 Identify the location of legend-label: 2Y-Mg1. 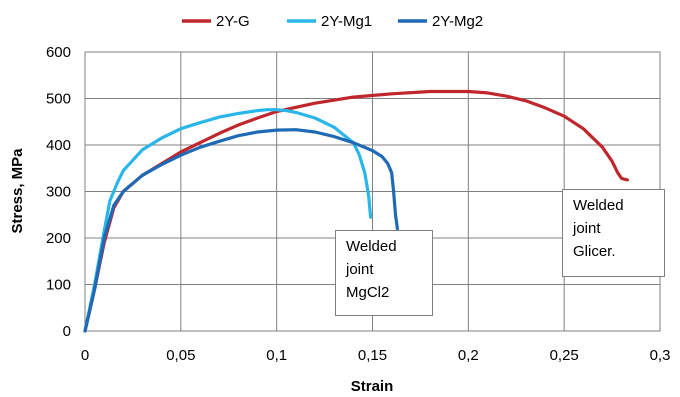
(346, 21).